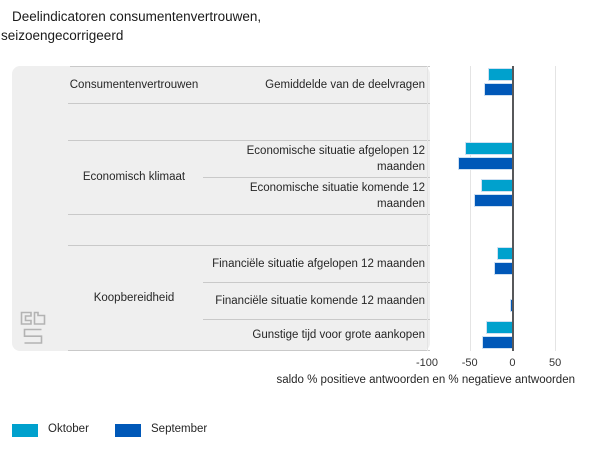  Describe the element at coordinates (128, 430) in the screenshot. I see `legend-swatch-september` at that location.